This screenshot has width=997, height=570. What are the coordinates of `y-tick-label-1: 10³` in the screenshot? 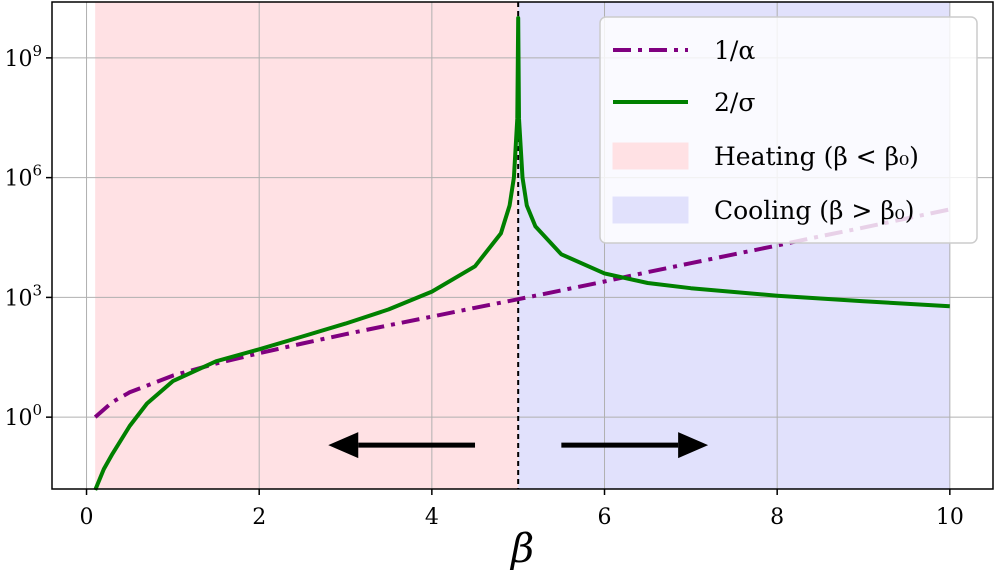 It's located at (23, 296).